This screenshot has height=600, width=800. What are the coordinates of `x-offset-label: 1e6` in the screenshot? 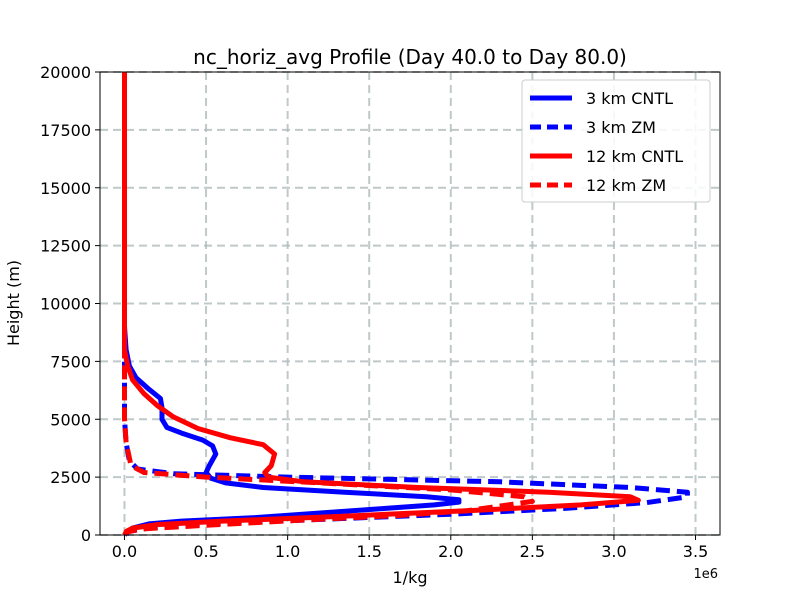 It's located at (705, 574).